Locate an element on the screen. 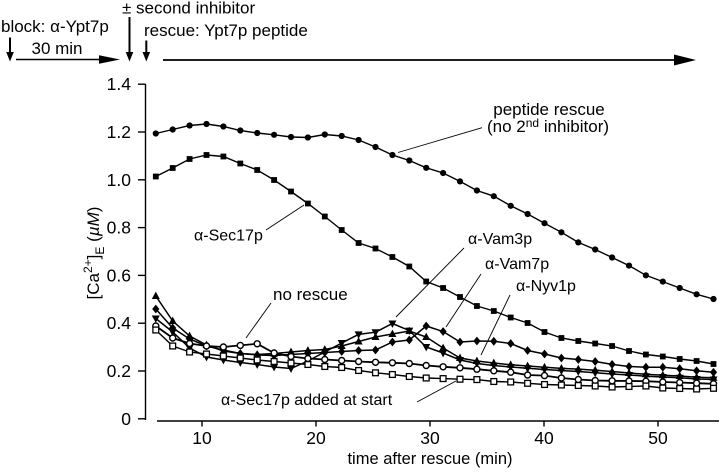 The image size is (720, 476). svg-text: 0.2 is located at coordinates (119, 371).